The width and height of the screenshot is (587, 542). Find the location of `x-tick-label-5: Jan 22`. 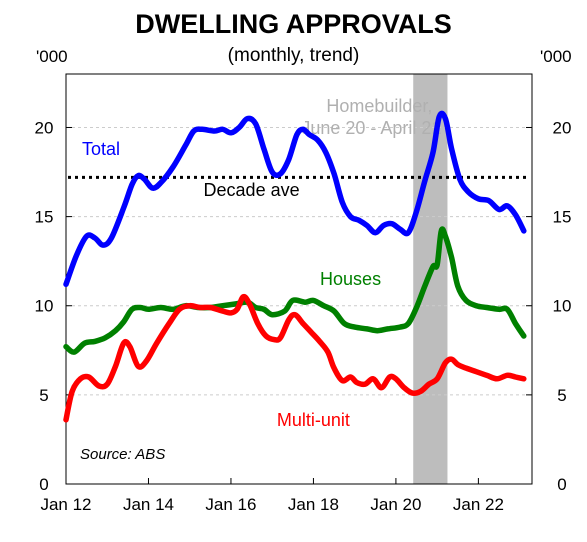

x-tick-label-5: Jan 22 is located at coordinates (478, 504).